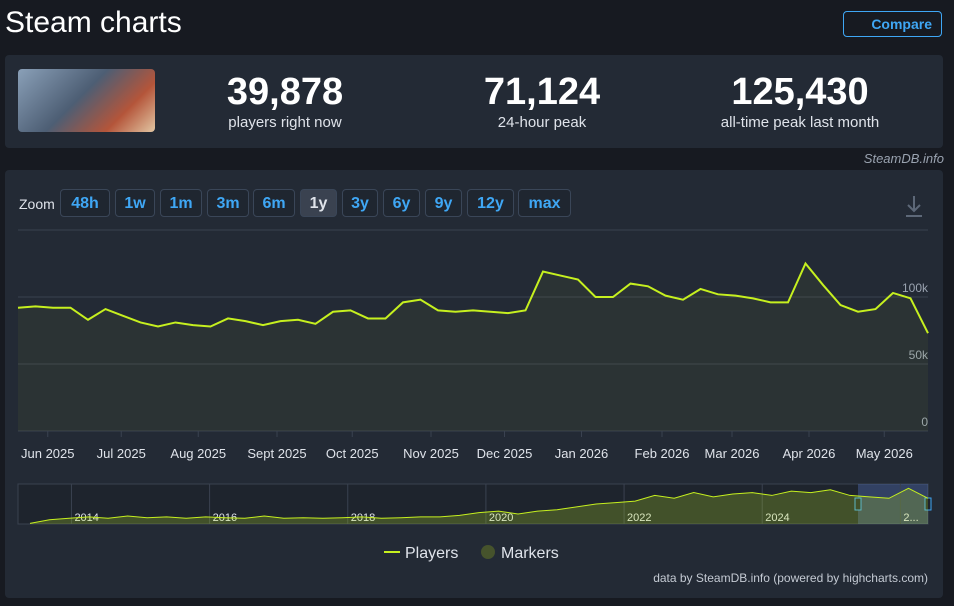 The image size is (954, 606). Describe the element at coordinates (285, 122) in the screenshot. I see `stat-label: players right now` at that location.